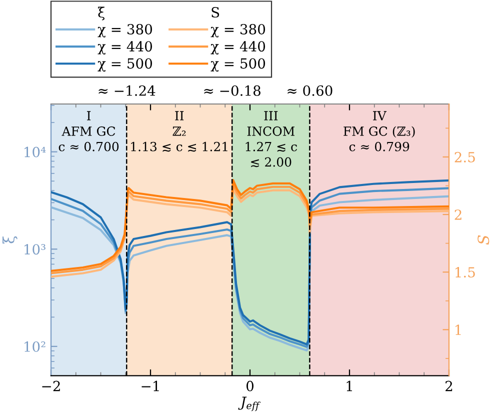 The height and width of the screenshot is (418, 493). I want to click on x-axis-title: J$_{eff}$, so click(249, 404).